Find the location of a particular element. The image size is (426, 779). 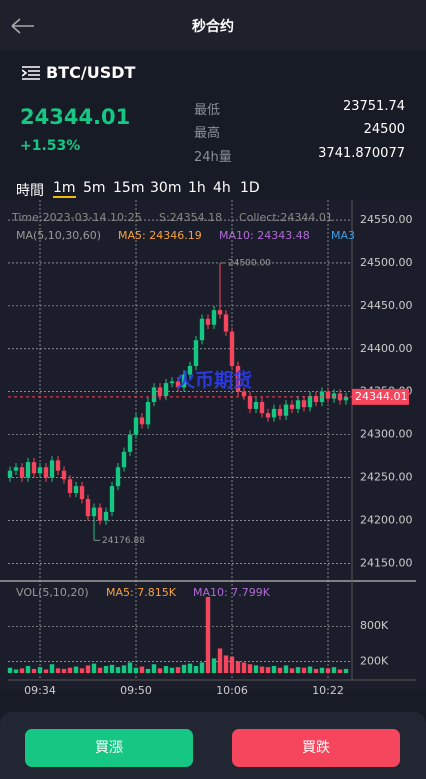

y-tick-label: 24450.00 is located at coordinates (386, 305).